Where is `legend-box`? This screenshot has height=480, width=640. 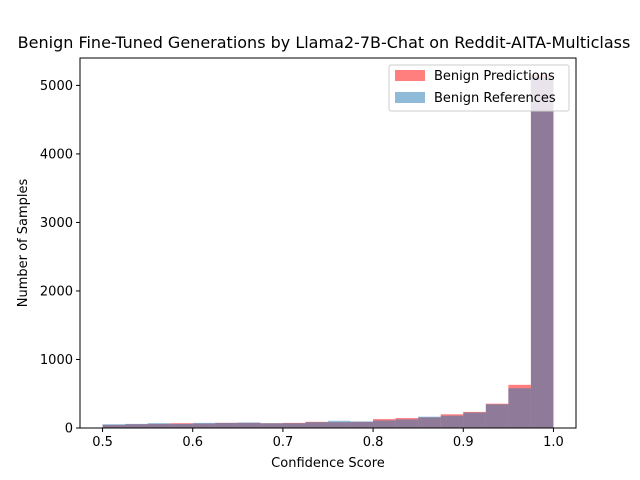
legend-box is located at coordinates (479, 88).